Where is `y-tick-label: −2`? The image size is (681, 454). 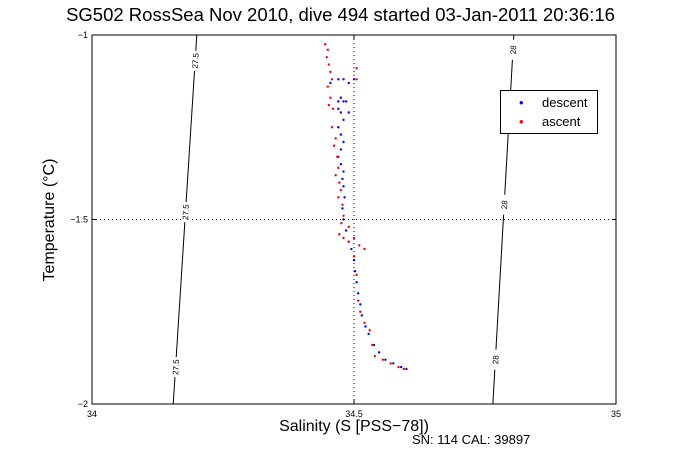 y-tick-label: −2 is located at coordinates (83, 404).